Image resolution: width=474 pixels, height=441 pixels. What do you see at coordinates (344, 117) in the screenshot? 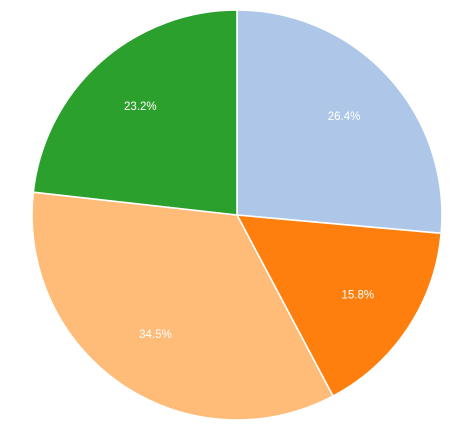
I see `pie-slice-label-1: 26.4%` at bounding box center [344, 117].